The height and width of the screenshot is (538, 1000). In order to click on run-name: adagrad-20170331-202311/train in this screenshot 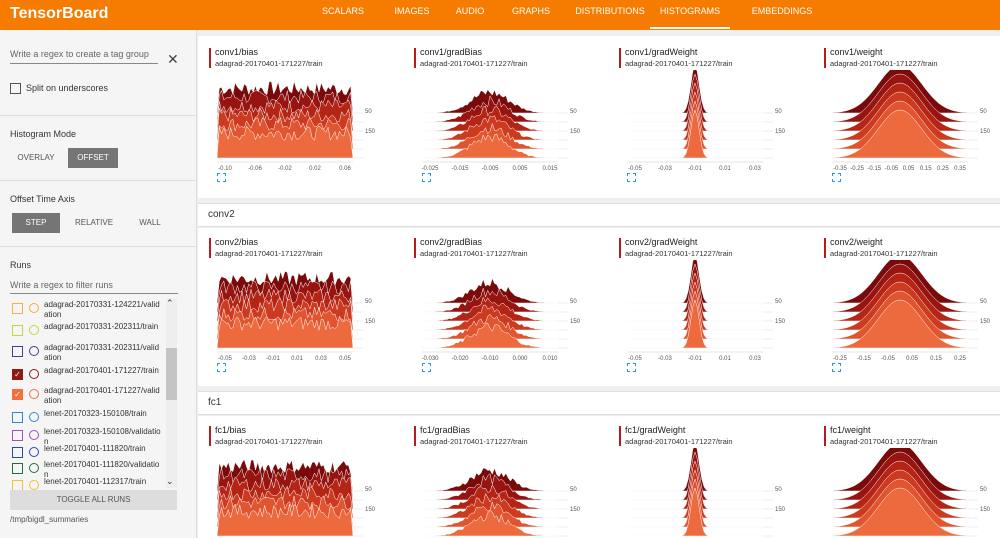, I will do `click(101, 326)`.